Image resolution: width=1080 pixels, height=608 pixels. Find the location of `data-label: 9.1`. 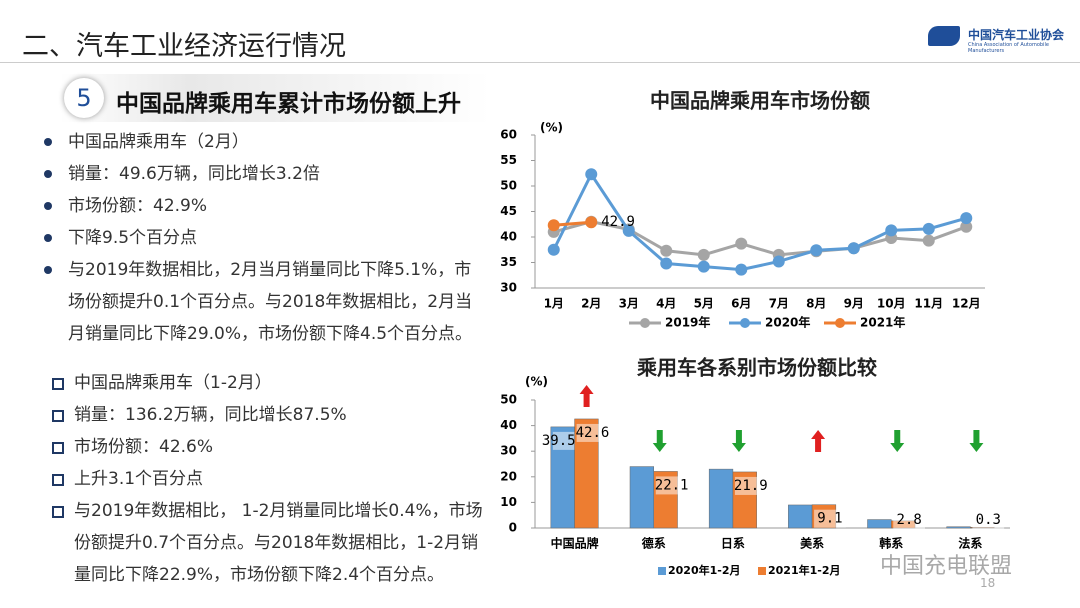

data-label: 9.1 is located at coordinates (829, 519).